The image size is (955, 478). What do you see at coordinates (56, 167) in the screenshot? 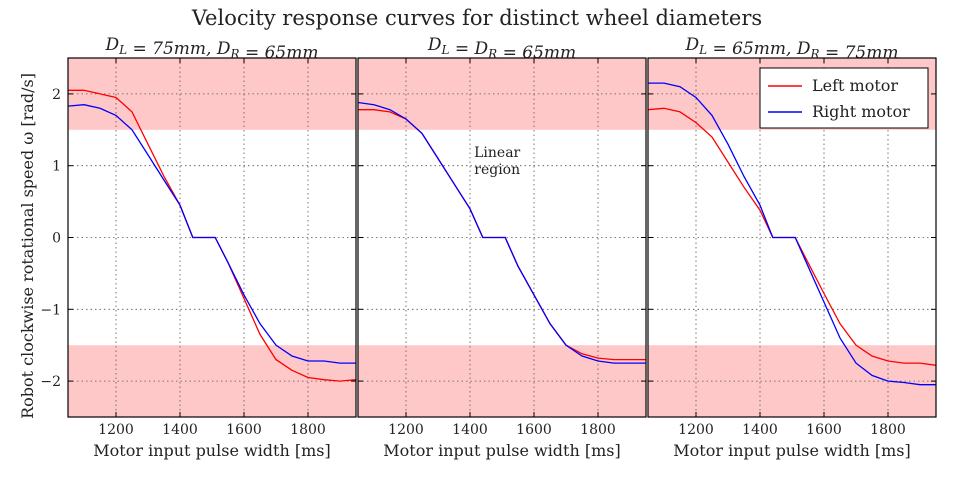
I see `y-tick-label: 1` at bounding box center [56, 167].